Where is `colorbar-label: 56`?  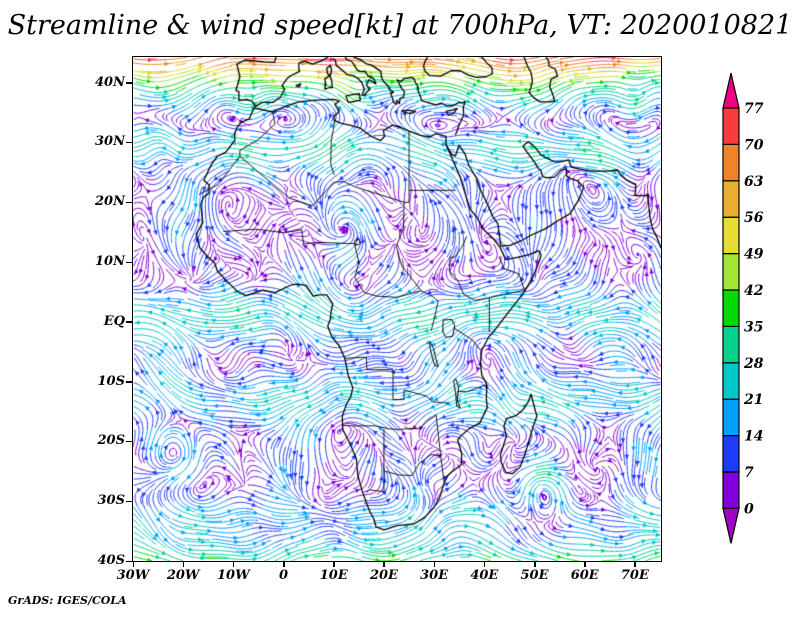 colorbar-label: 56 is located at coordinates (754, 218).